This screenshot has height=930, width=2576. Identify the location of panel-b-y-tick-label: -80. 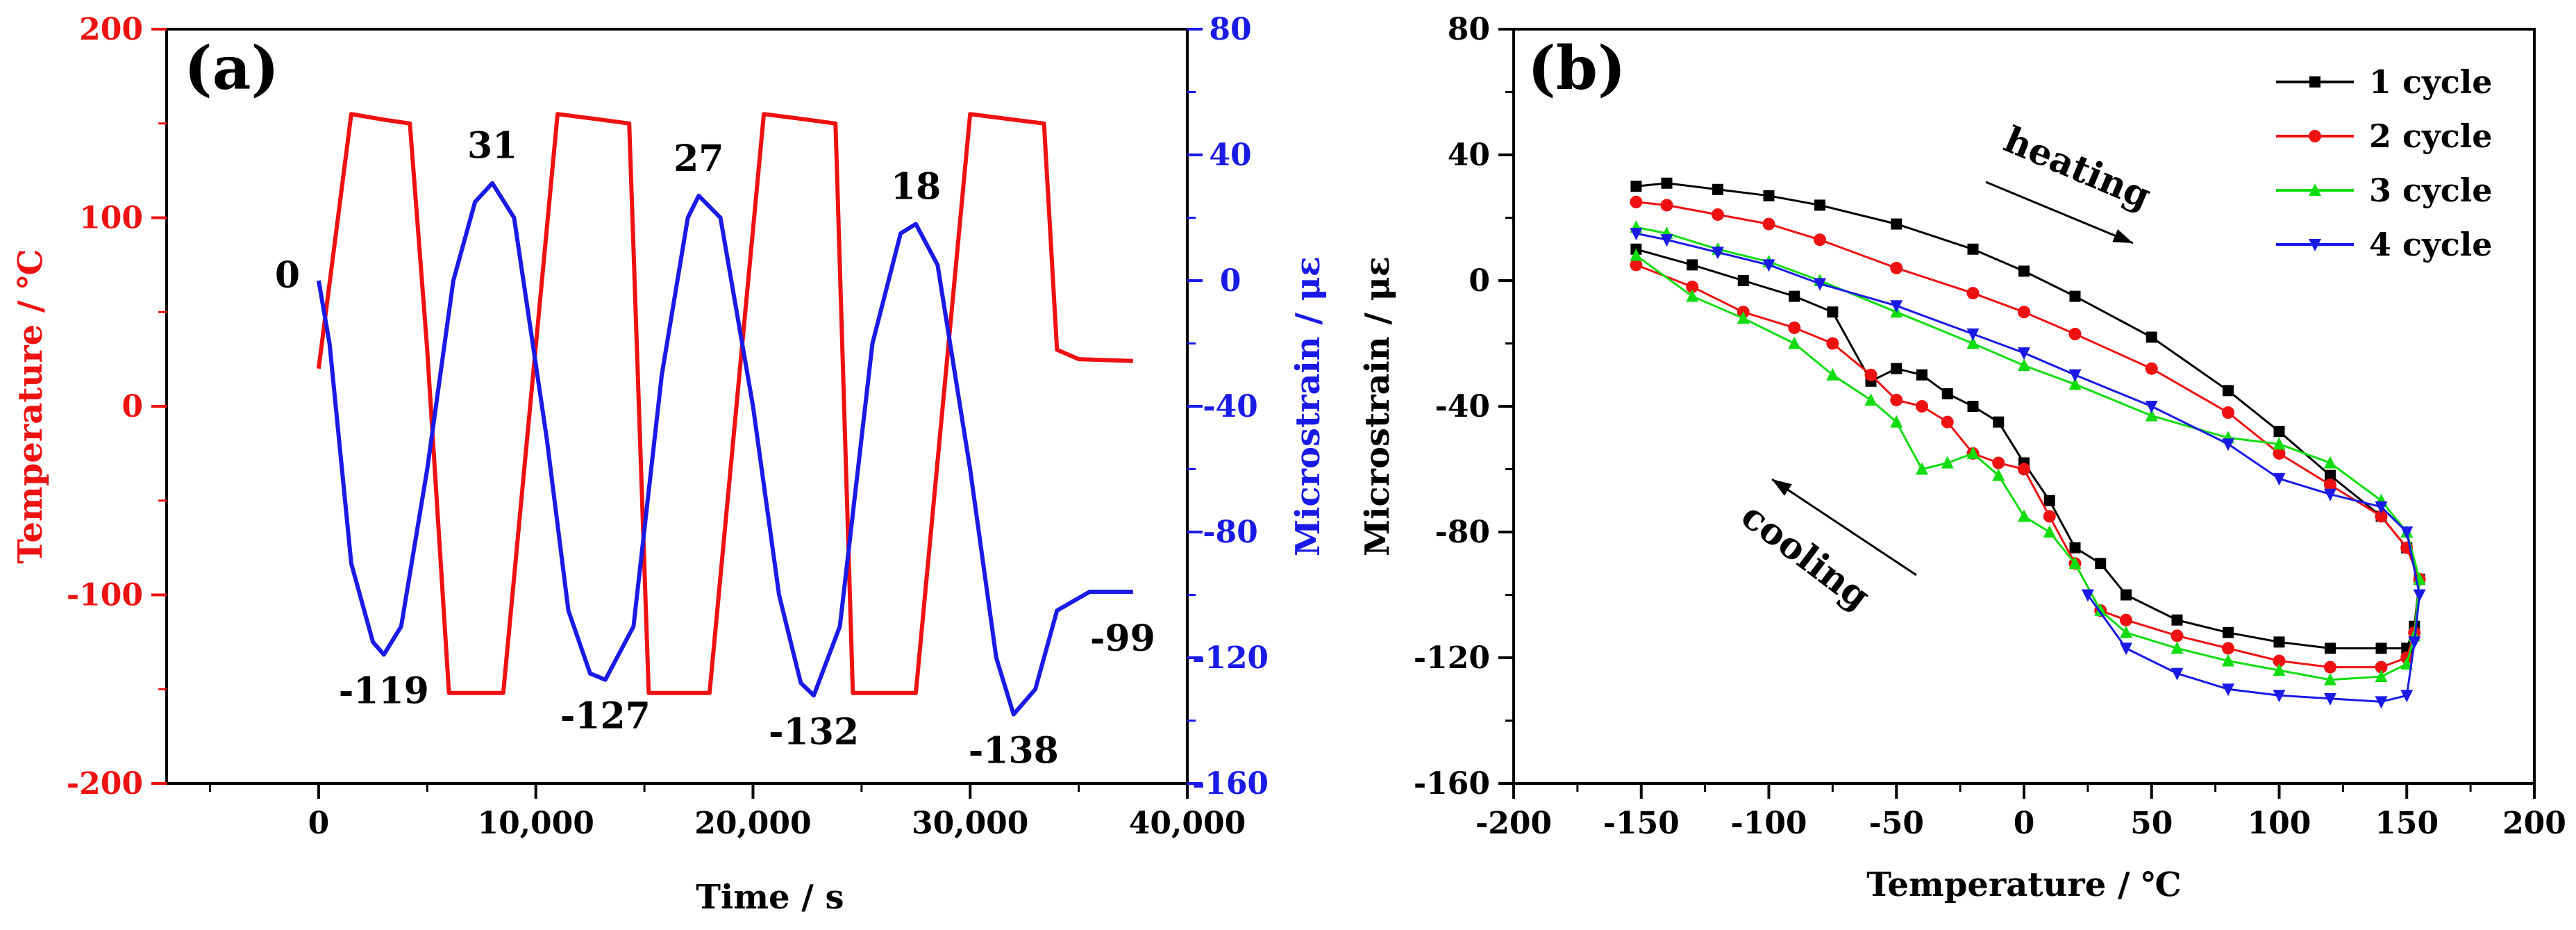
(1463, 532).